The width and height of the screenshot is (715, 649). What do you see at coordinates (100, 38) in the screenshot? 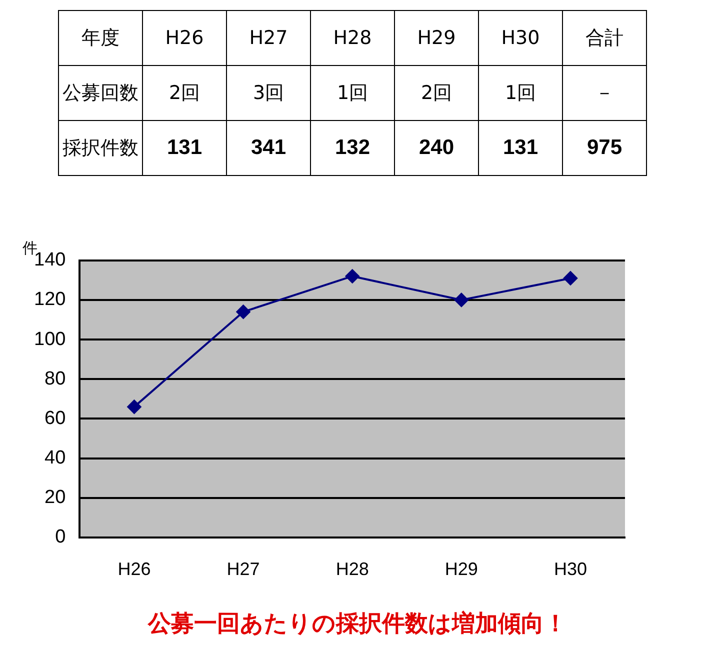
I see `category-label: 年度` at bounding box center [100, 38].